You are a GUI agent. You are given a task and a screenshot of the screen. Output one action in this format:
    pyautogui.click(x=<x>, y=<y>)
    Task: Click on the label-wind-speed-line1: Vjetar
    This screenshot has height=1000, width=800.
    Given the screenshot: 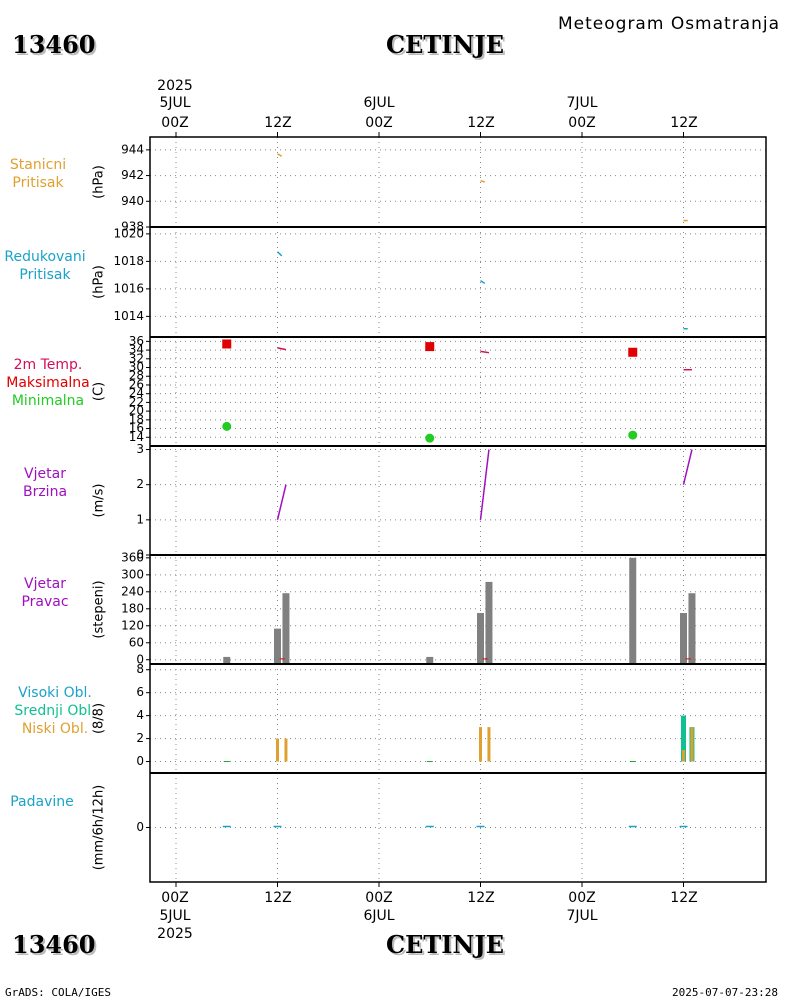 What is the action you would take?
    pyautogui.click(x=45, y=474)
    